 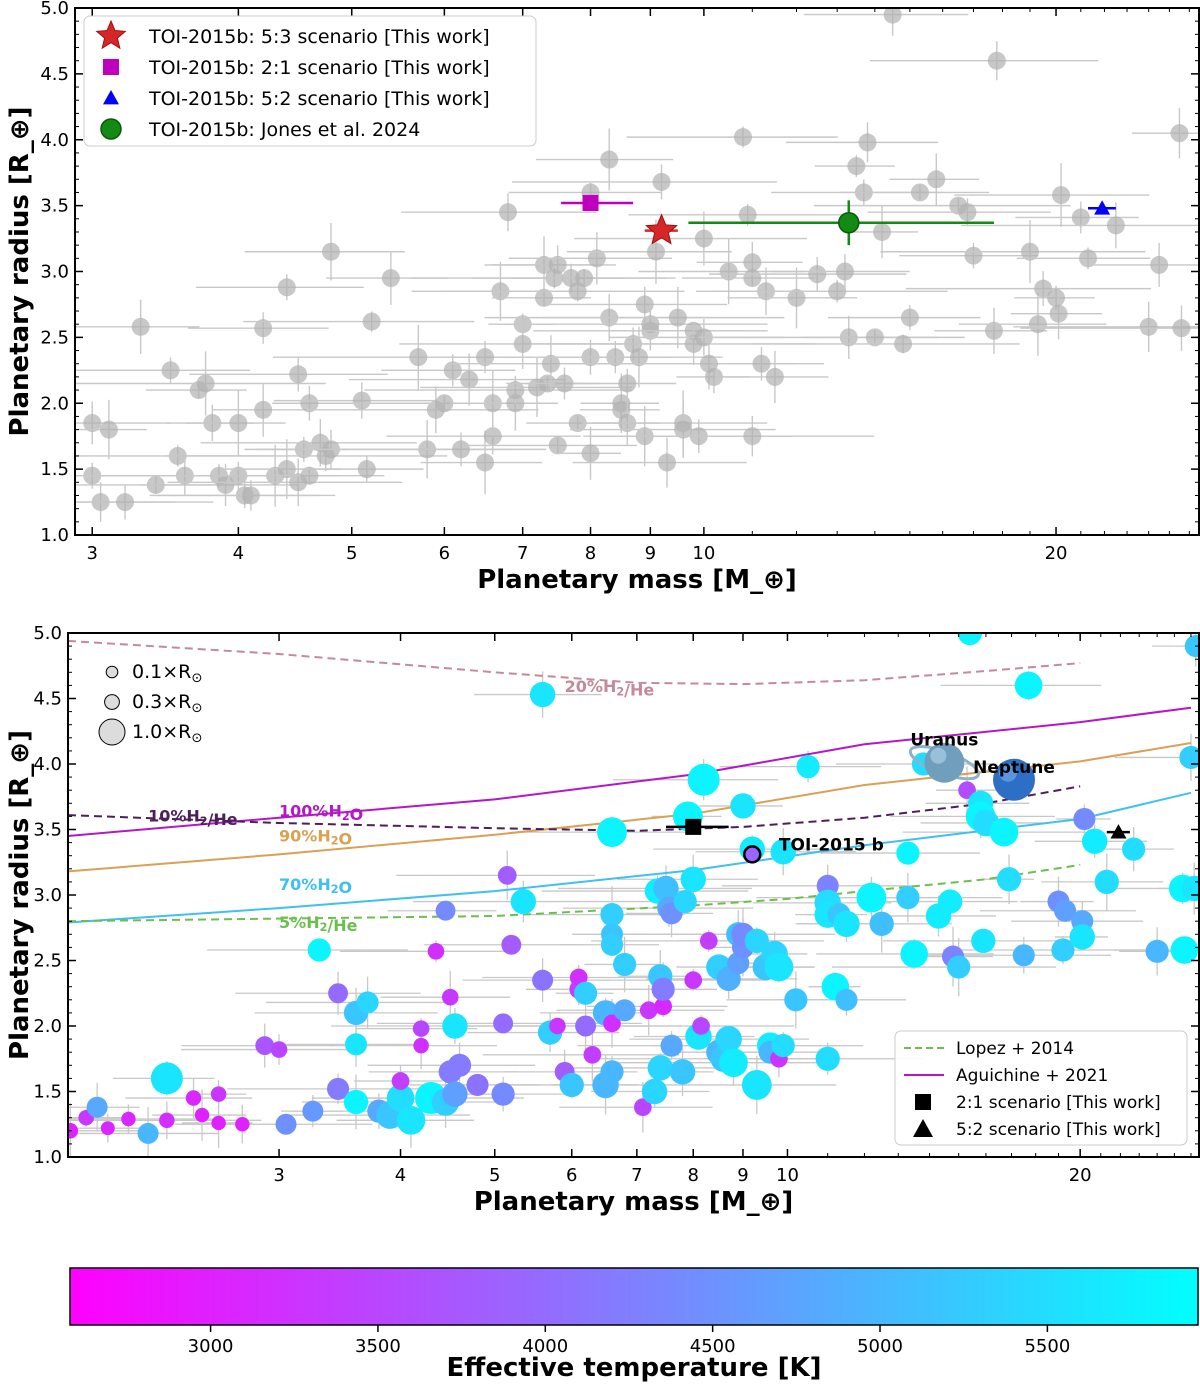 What do you see at coordinates (944, 741) in the screenshot?
I see `annotation-label: Uranus` at bounding box center [944, 741].